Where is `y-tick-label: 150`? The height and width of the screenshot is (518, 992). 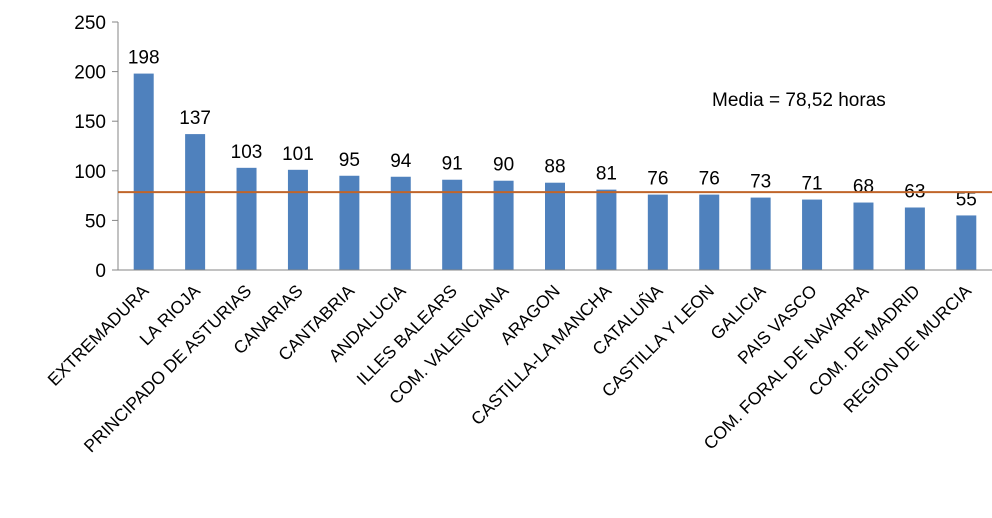 y-tick-label: 150 is located at coordinates (90, 122).